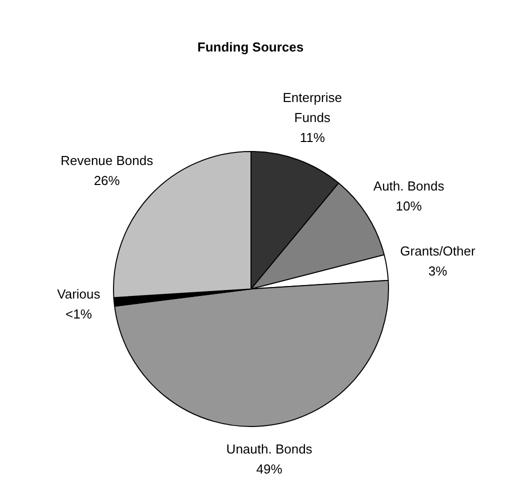  What do you see at coordinates (79, 294) in the screenshot?
I see `slice-label: Various` at bounding box center [79, 294].